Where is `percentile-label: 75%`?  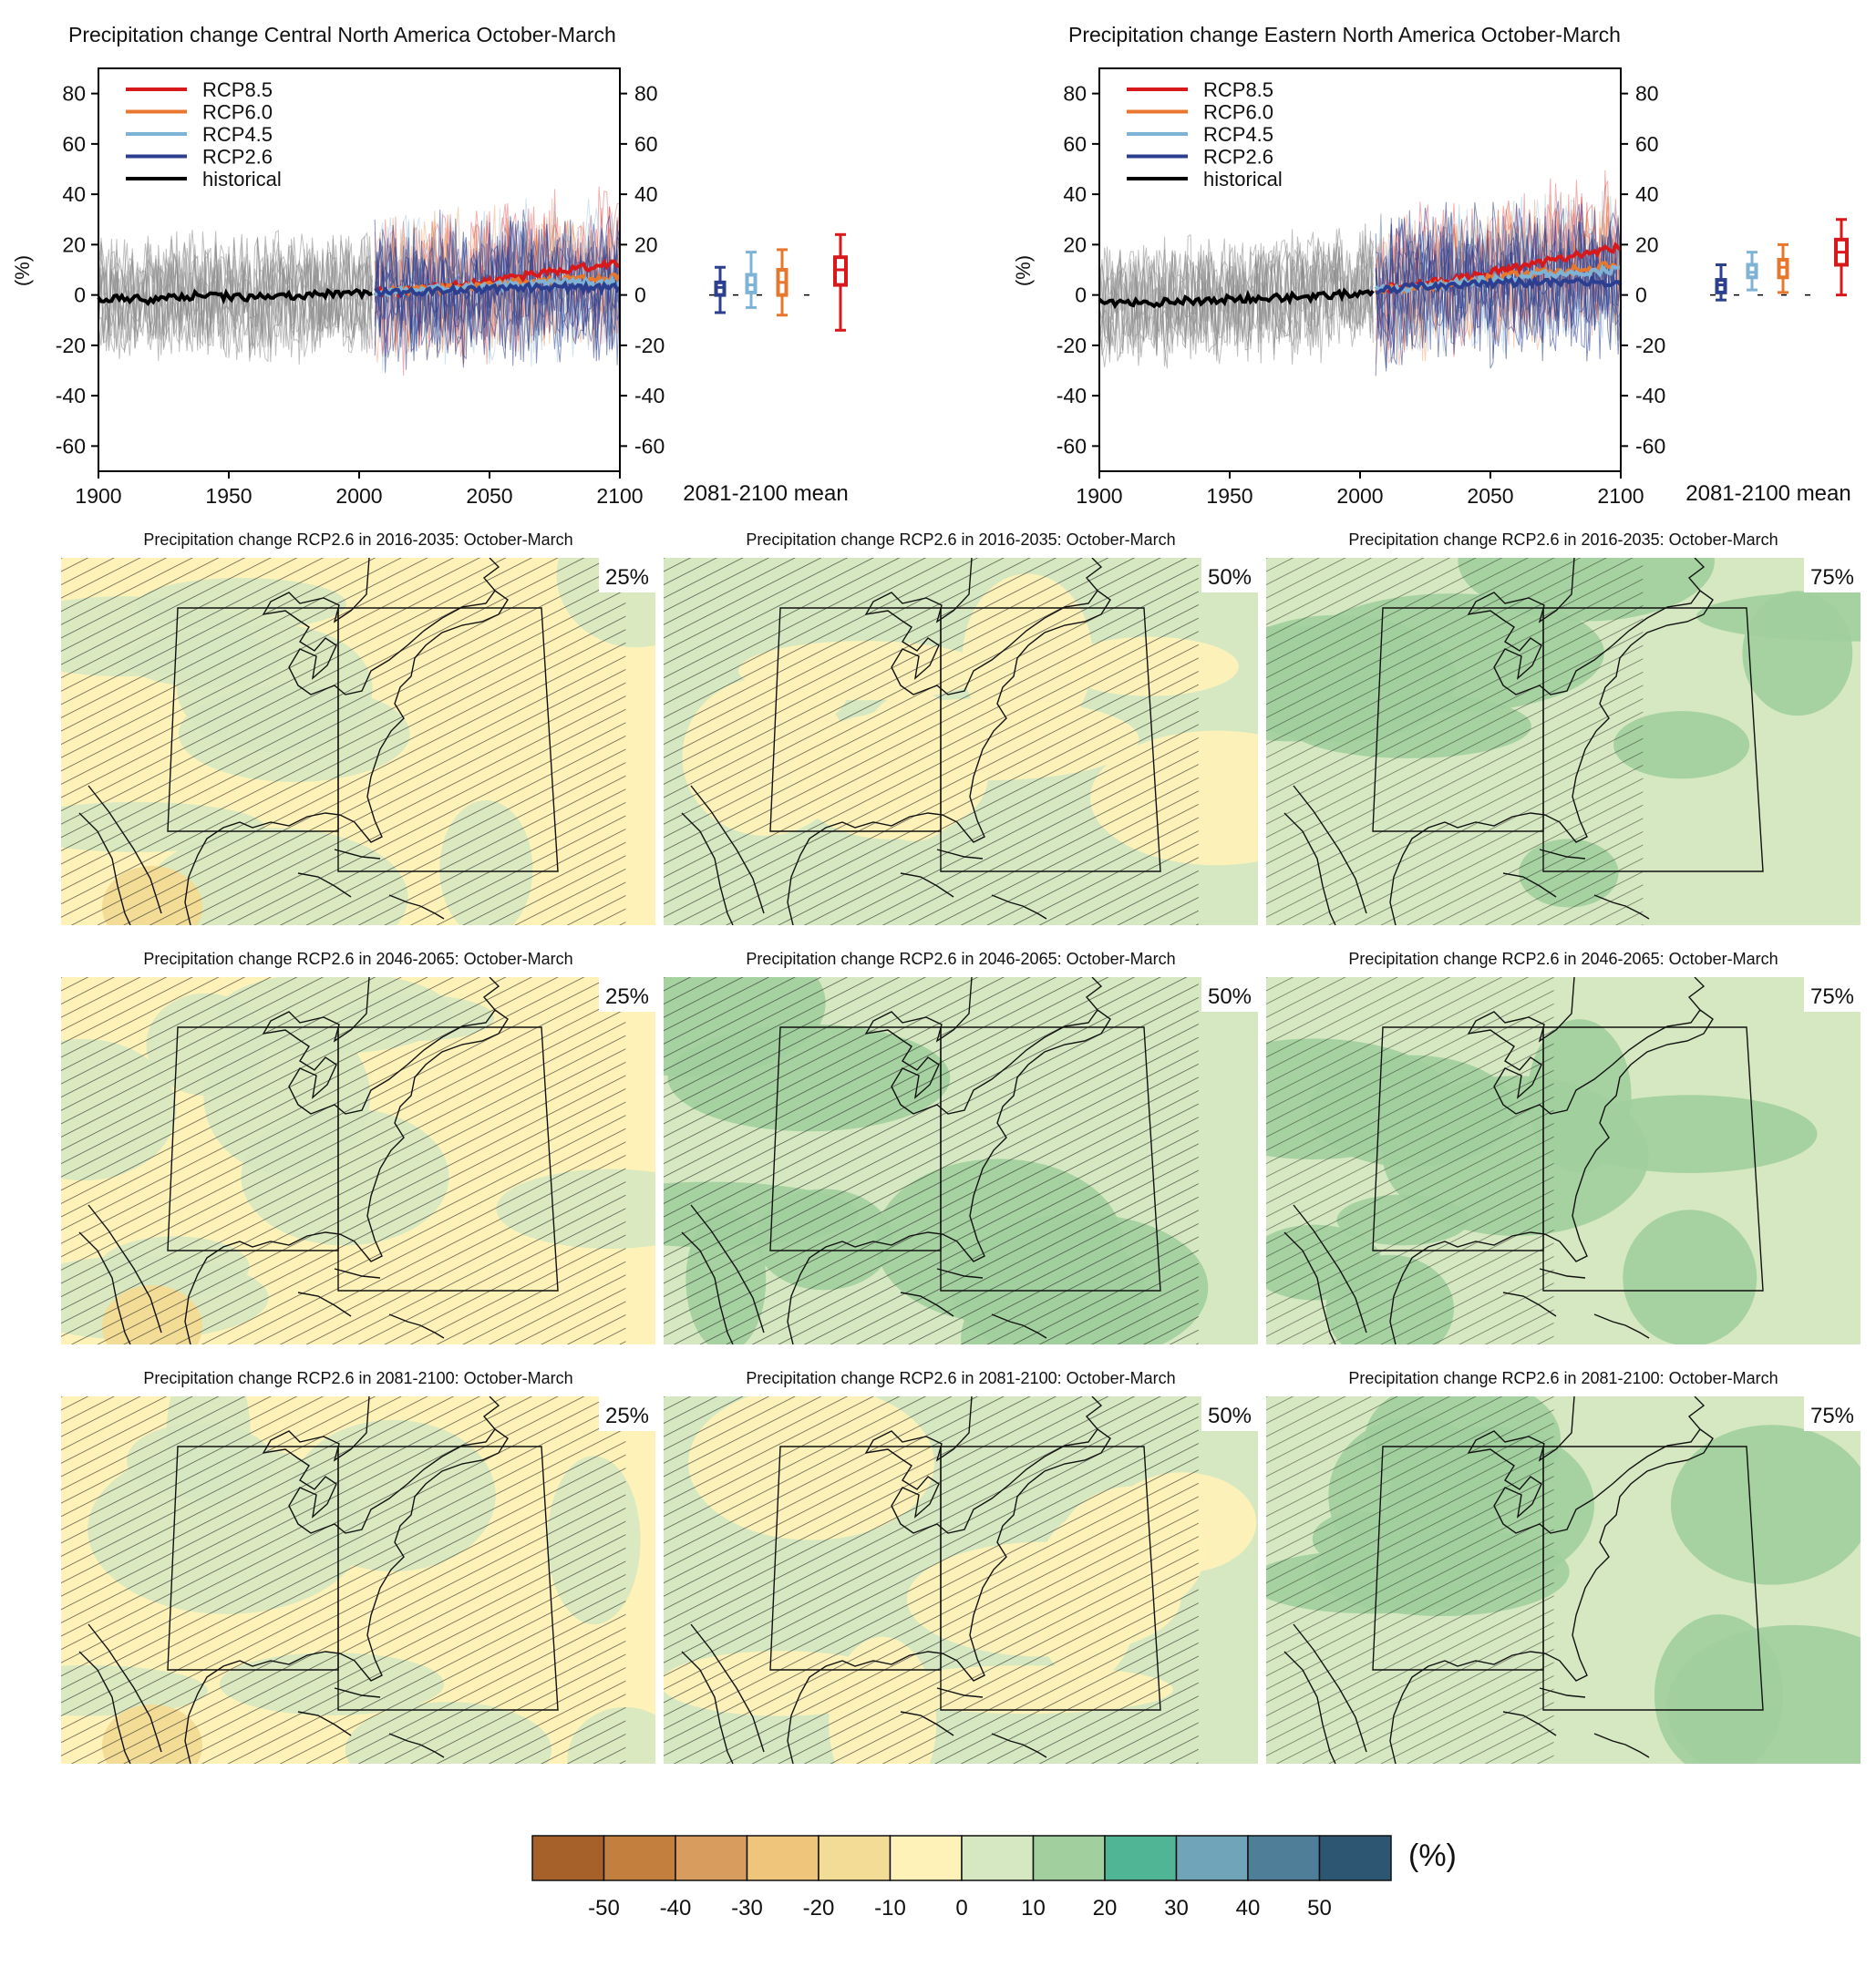
percentile-label: 75% is located at coordinates (1832, 577).